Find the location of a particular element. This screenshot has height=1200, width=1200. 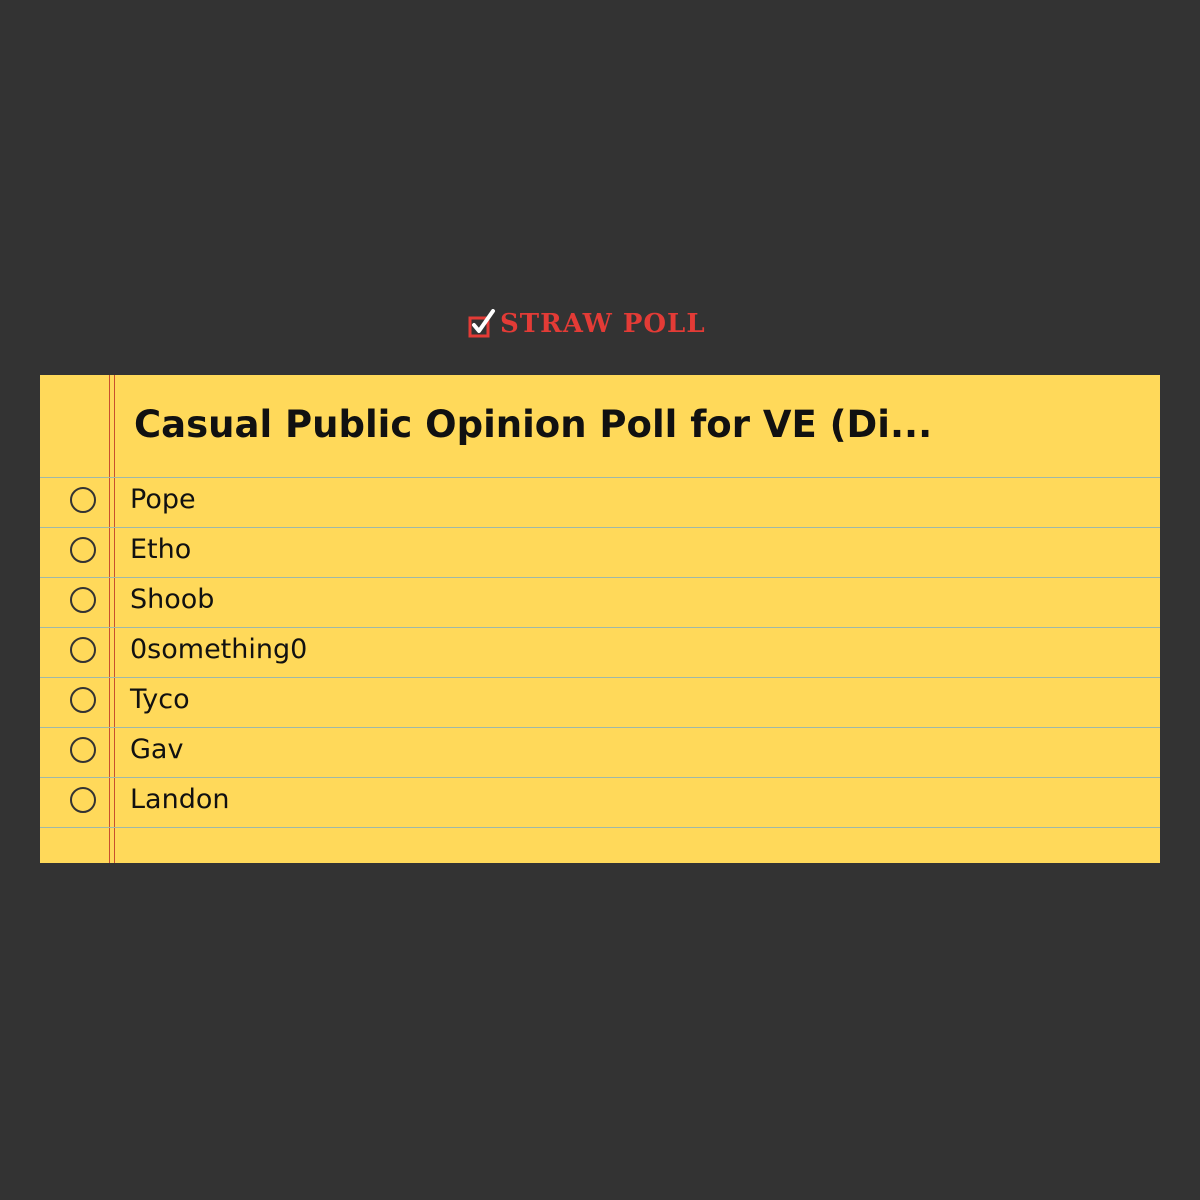

option-label: Shoob is located at coordinates (172, 599).